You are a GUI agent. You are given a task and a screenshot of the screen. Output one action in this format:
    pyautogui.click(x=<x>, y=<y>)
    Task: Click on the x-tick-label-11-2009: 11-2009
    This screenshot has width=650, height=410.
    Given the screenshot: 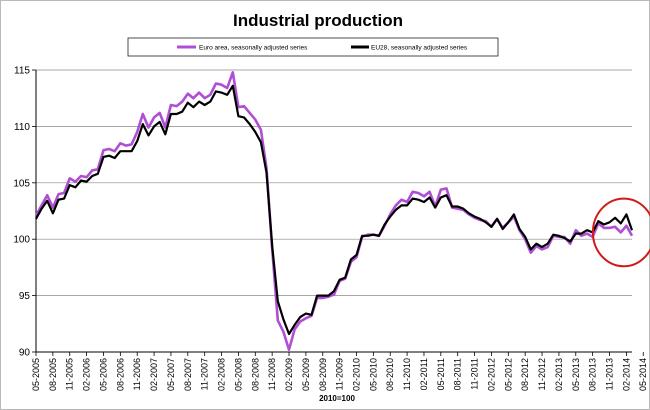 What is the action you would take?
    pyautogui.click(x=340, y=374)
    